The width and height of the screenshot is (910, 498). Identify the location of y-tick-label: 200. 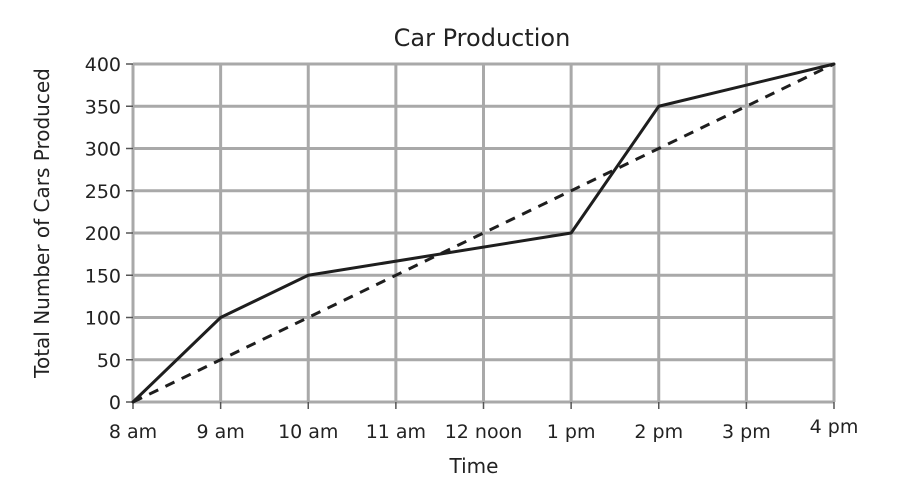
(103, 234).